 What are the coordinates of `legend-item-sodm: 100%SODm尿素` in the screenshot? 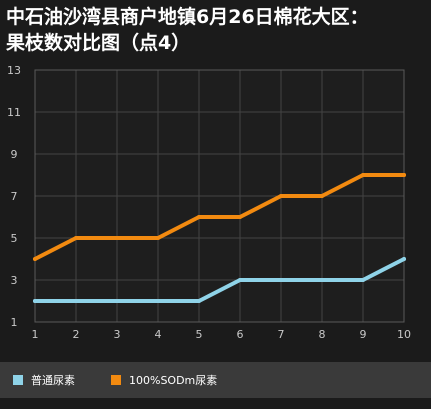 It's located at (164, 380).